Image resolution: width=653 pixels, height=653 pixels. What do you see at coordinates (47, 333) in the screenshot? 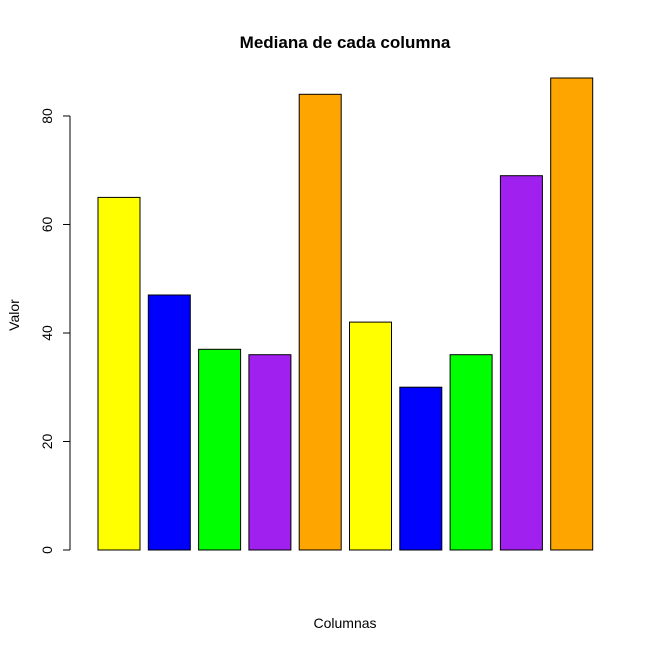
I see `y-tick-label: 40` at bounding box center [47, 333].